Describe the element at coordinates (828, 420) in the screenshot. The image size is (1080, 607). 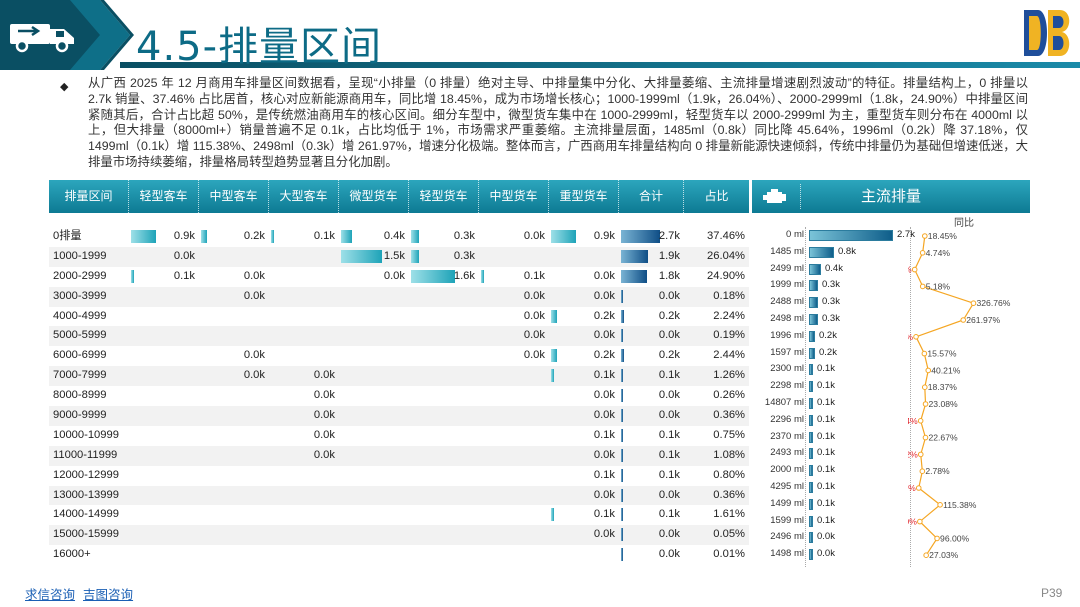
I see `rank-row: 2296 ml 0.1k` at that location.